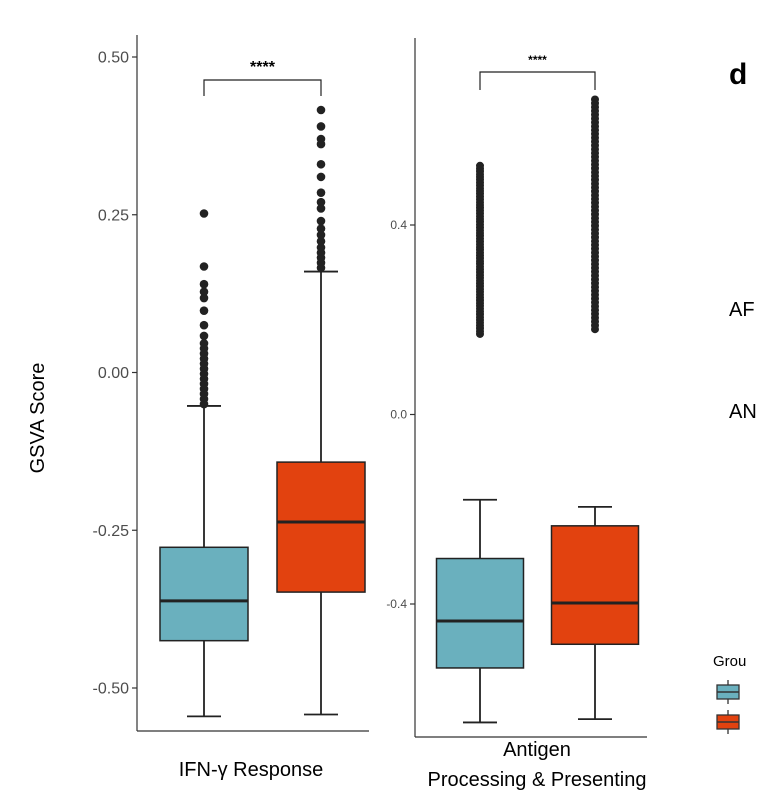  What do you see at coordinates (729, 661) in the screenshot?
I see `legend-title: Grou` at bounding box center [729, 661].